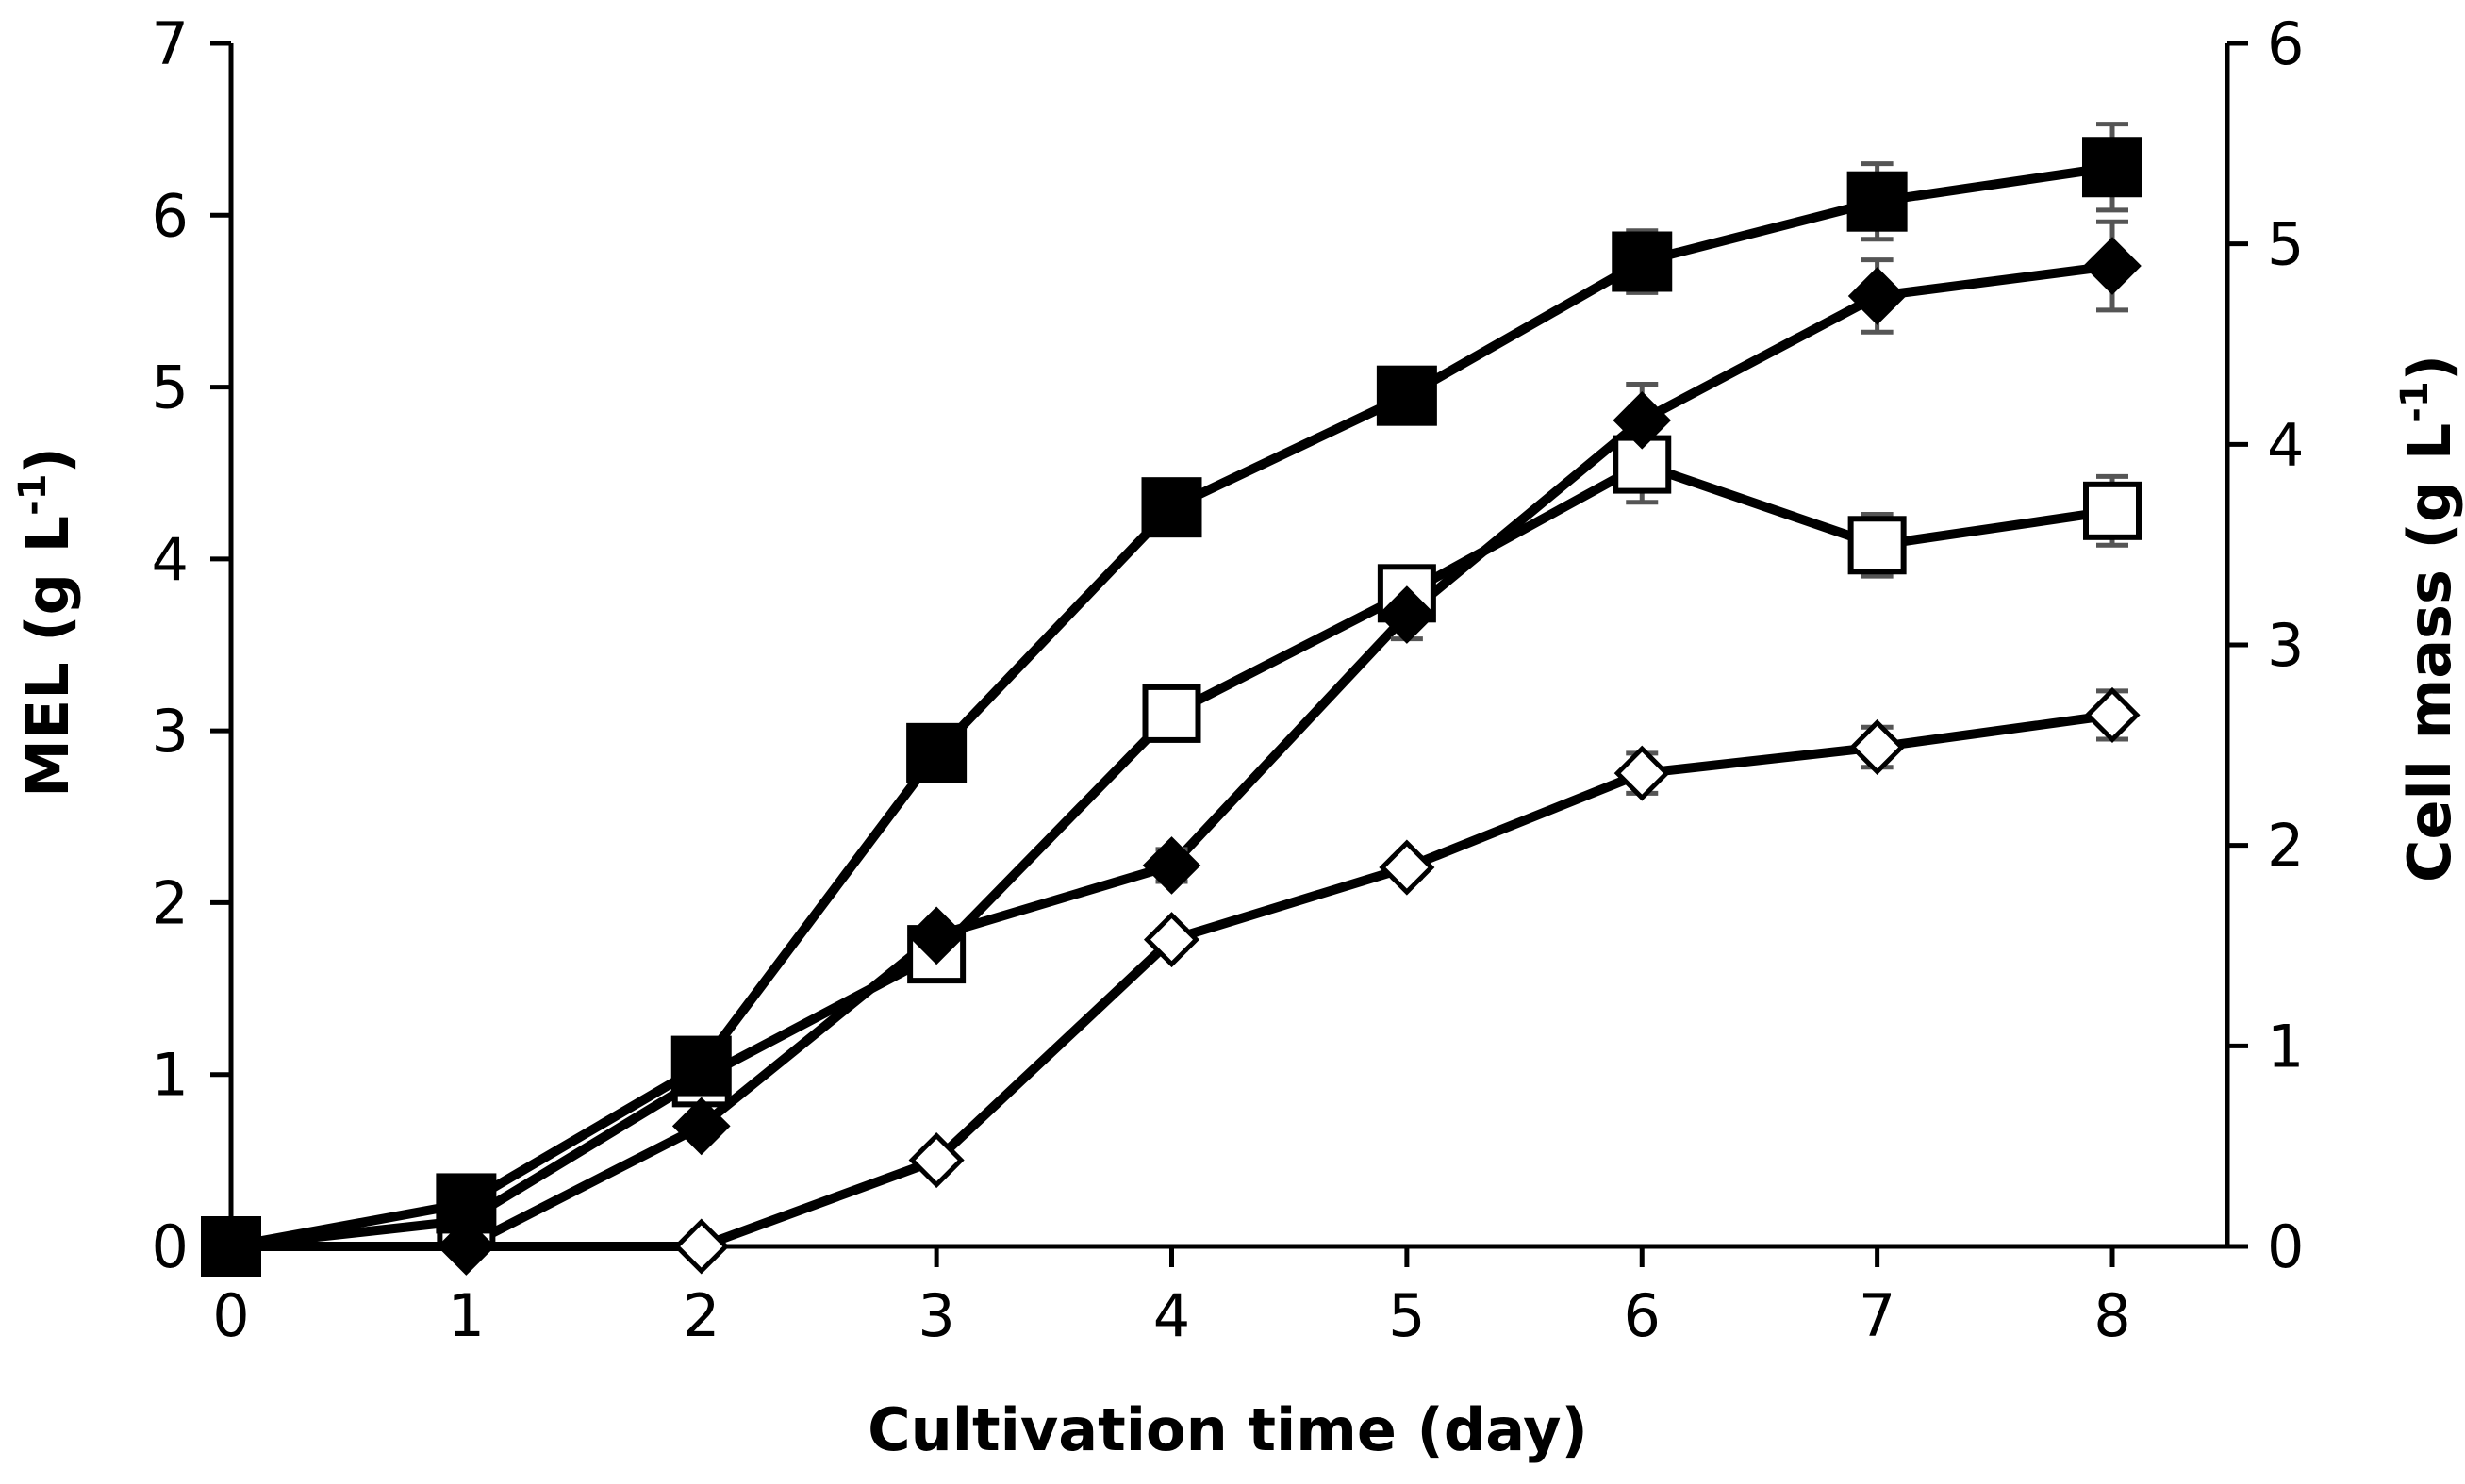 This screenshot has width=2465, height=1484. What do you see at coordinates (33, 494) in the screenshot?
I see `y-axis-title-sup: -1` at bounding box center [33, 494].